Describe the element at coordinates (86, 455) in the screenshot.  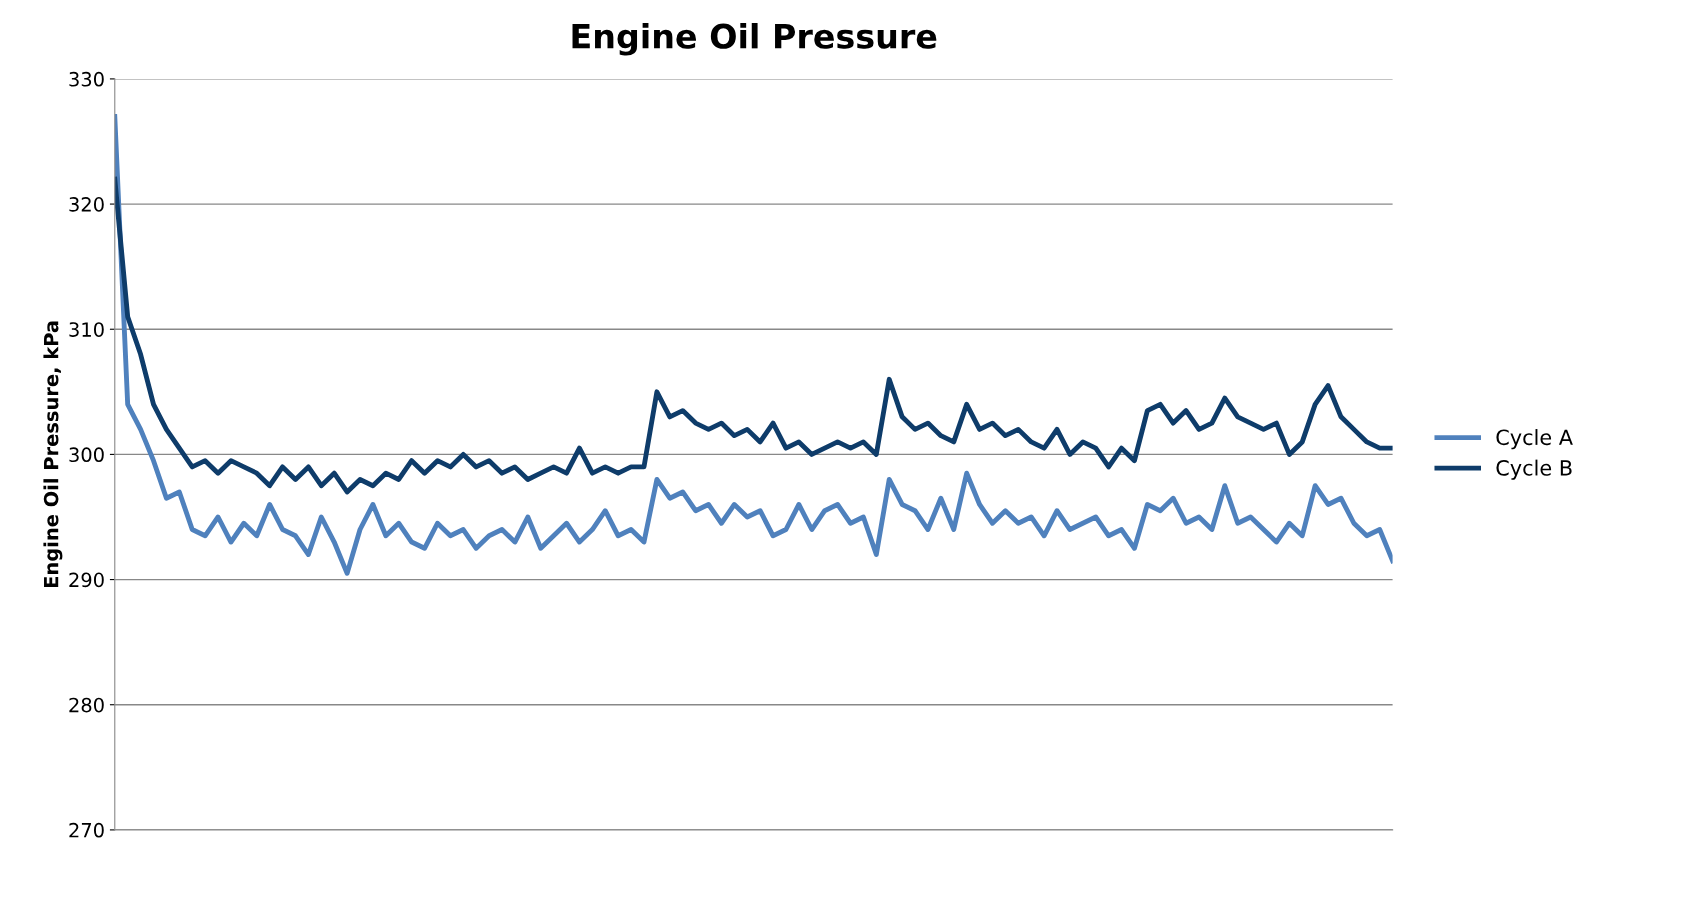
I see `y-tick-label: 300` at that location.